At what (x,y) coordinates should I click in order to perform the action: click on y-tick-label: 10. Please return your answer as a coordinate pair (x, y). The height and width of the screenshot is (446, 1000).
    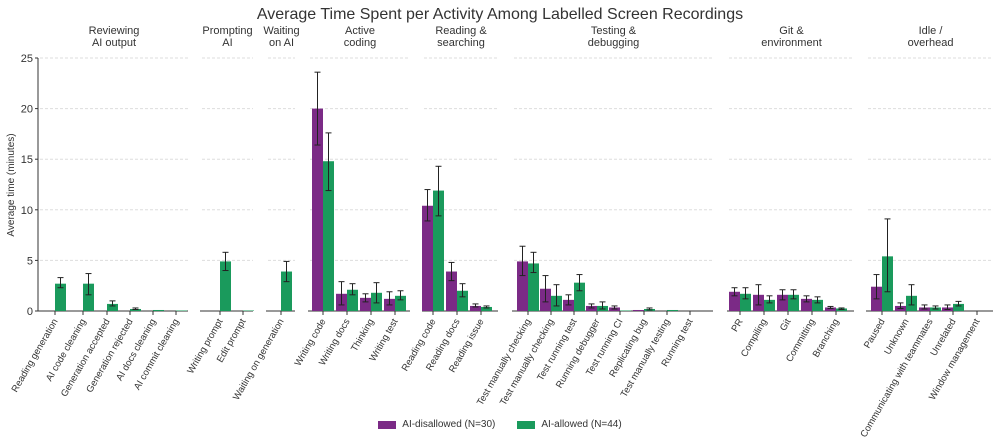
    Looking at the image, I should click on (27, 211).